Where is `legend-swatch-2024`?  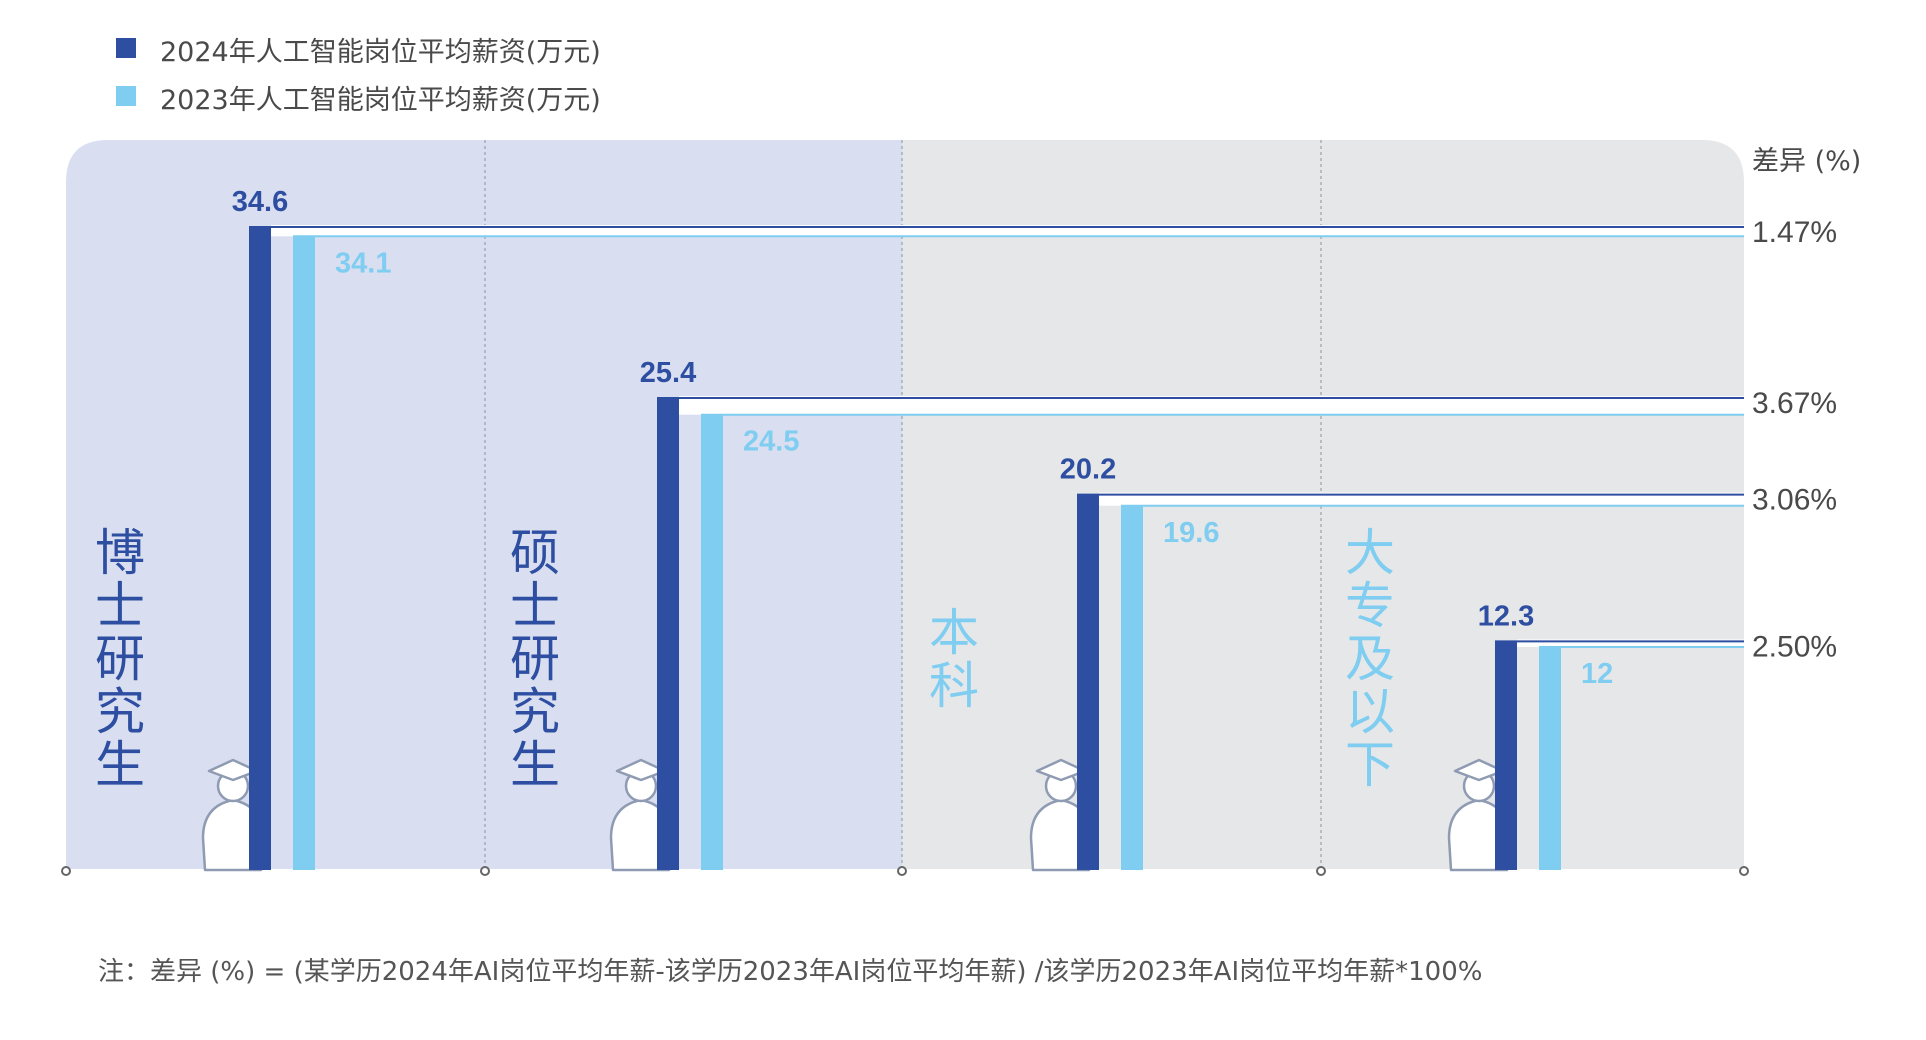
legend-swatch-2024 is located at coordinates (126, 48).